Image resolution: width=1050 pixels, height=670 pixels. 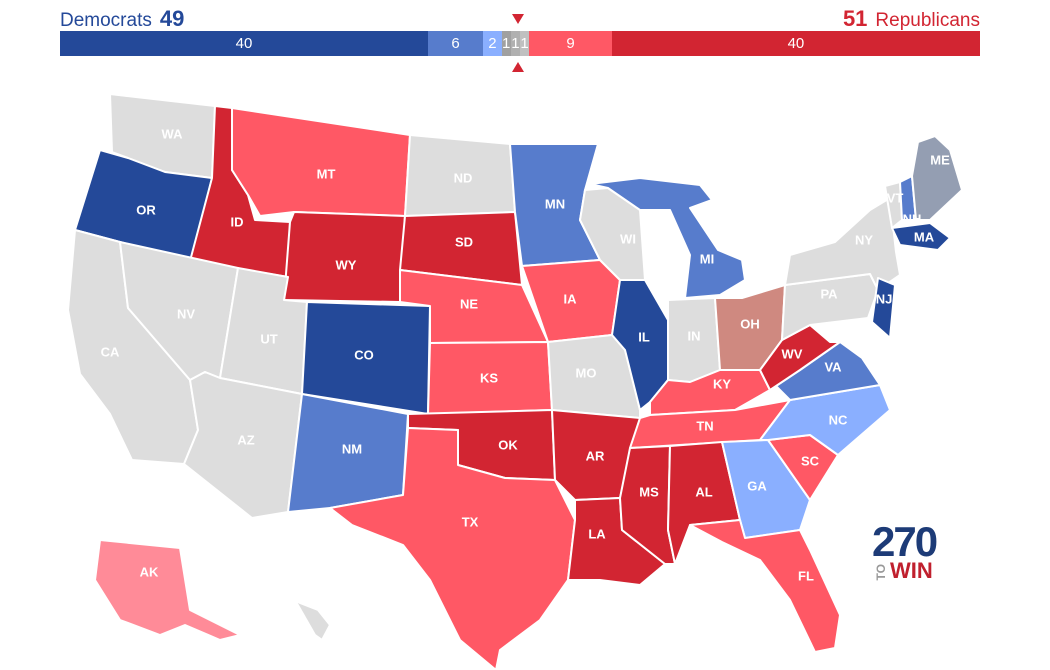 I want to click on state-tx, so click(x=452, y=548).